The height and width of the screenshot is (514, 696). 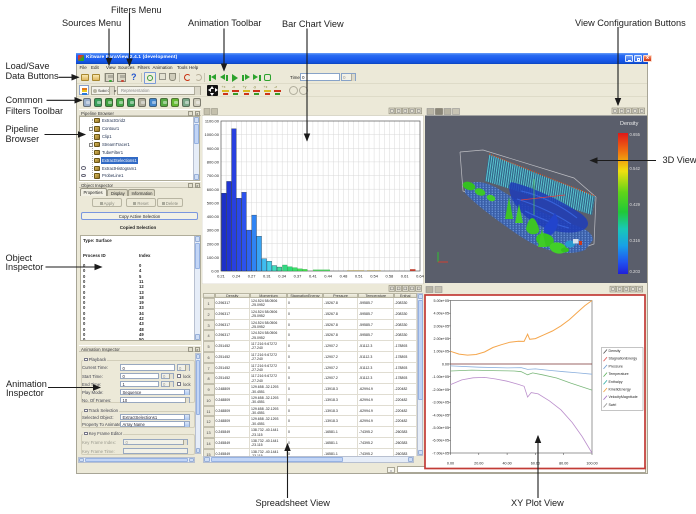 What do you see at coordinates (623, 359) in the screenshot?
I see `svg-text: StagnationEnergy` at bounding box center [623, 359].